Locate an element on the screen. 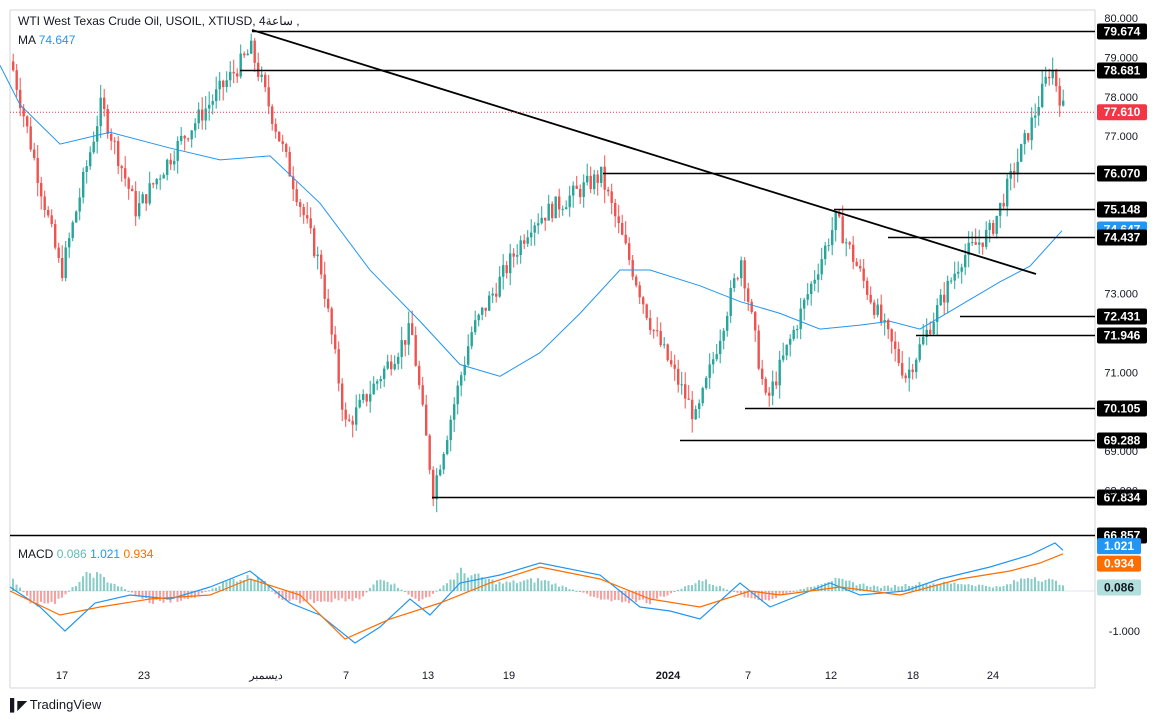 The width and height of the screenshot is (1162, 723). macd-legend: MACD 0.086 1.021 0.934 is located at coordinates (85, 554).